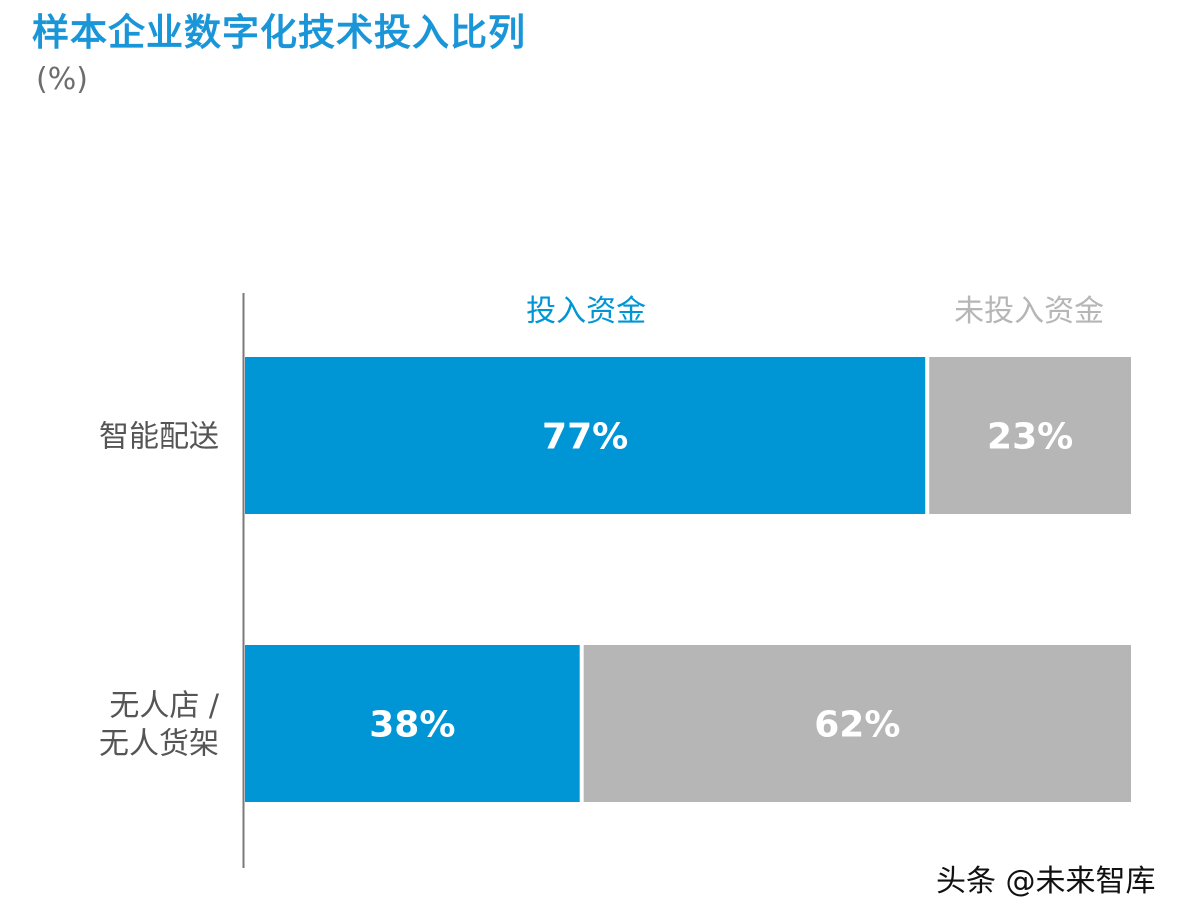 The width and height of the screenshot is (1180, 918). What do you see at coordinates (1046, 881) in the screenshot?
I see `watermark-text: 头条 @未来智库` at bounding box center [1046, 881].